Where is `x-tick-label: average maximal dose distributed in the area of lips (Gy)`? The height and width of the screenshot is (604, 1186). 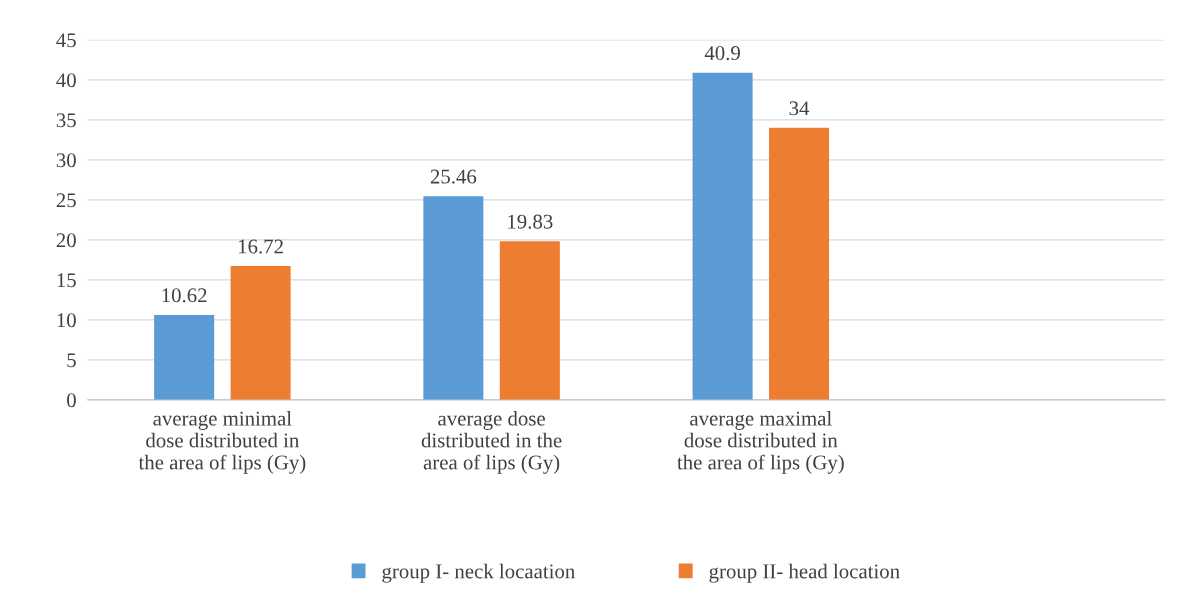 x-tick-label: average maximal dose distributed in the area of lips (Gy) is located at coordinates (760, 442).